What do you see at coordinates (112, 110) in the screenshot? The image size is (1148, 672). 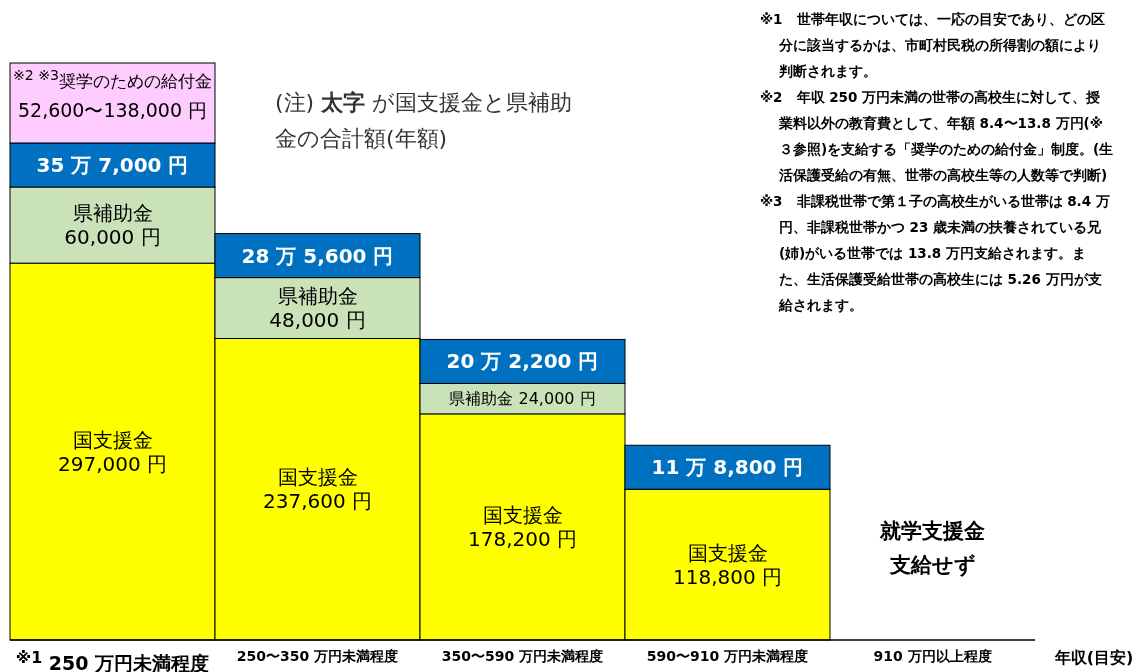 I see `text: 52,600〜138,000 円` at bounding box center [112, 110].